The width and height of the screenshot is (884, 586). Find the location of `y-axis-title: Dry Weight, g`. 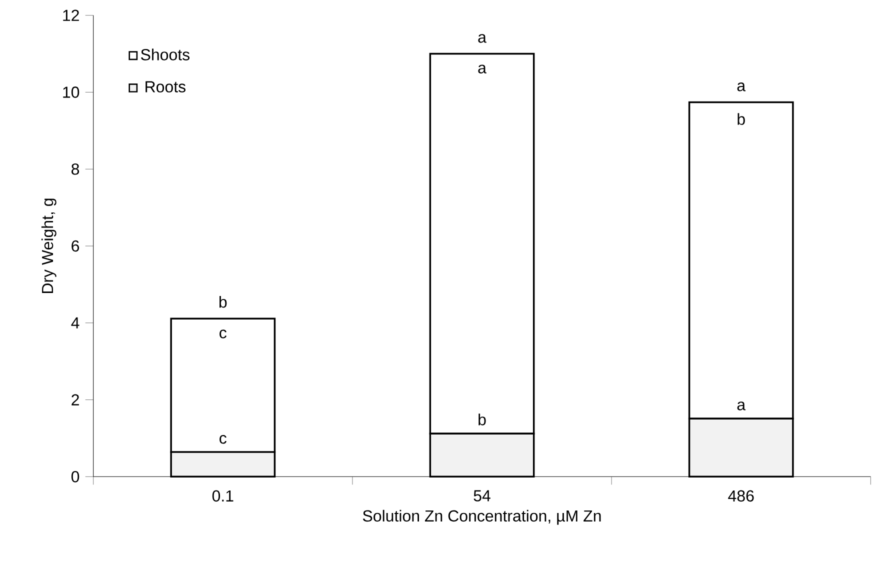

y-axis-title: Dry Weight, g is located at coordinates (48, 245).